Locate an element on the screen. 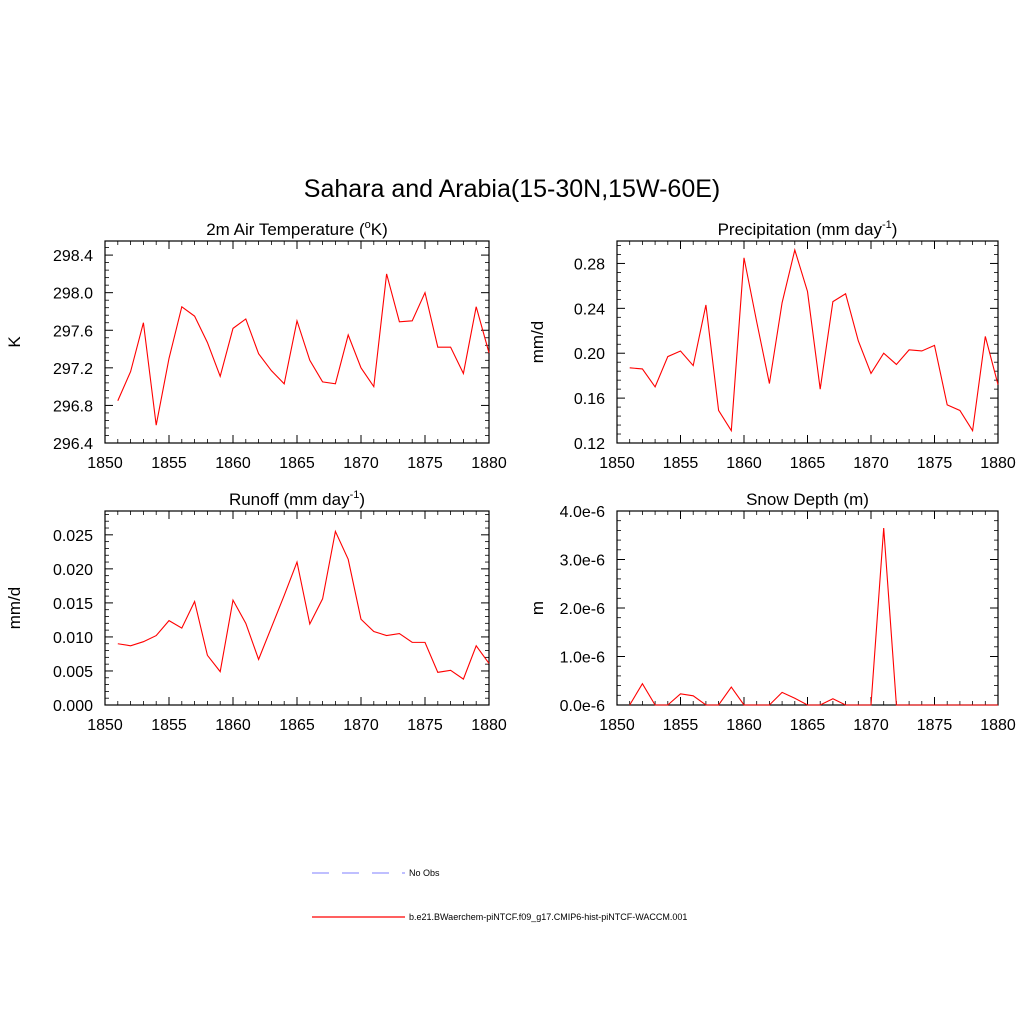  y-tick-label: 296.4 is located at coordinates (73, 444).